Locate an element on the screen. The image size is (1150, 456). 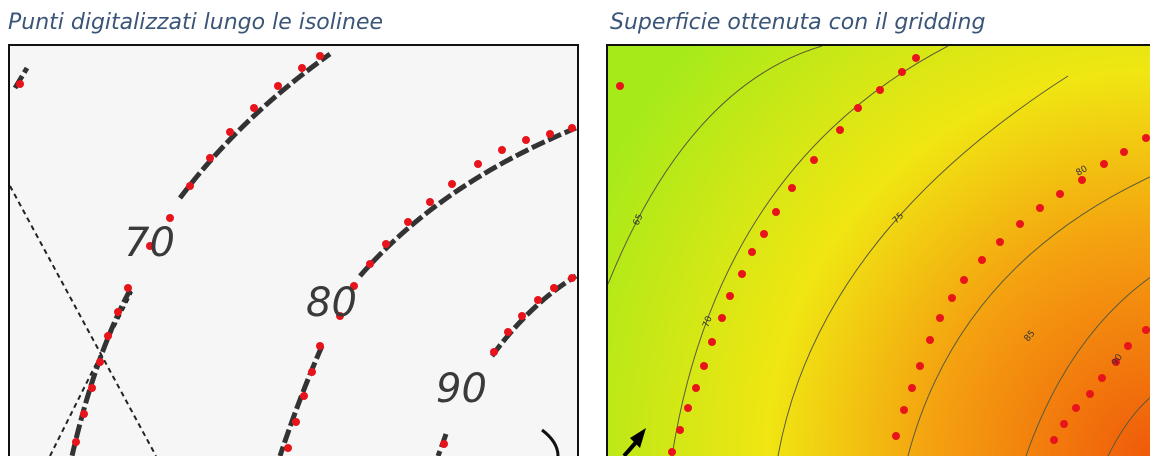
direction-arrow is located at coordinates (634, 442).